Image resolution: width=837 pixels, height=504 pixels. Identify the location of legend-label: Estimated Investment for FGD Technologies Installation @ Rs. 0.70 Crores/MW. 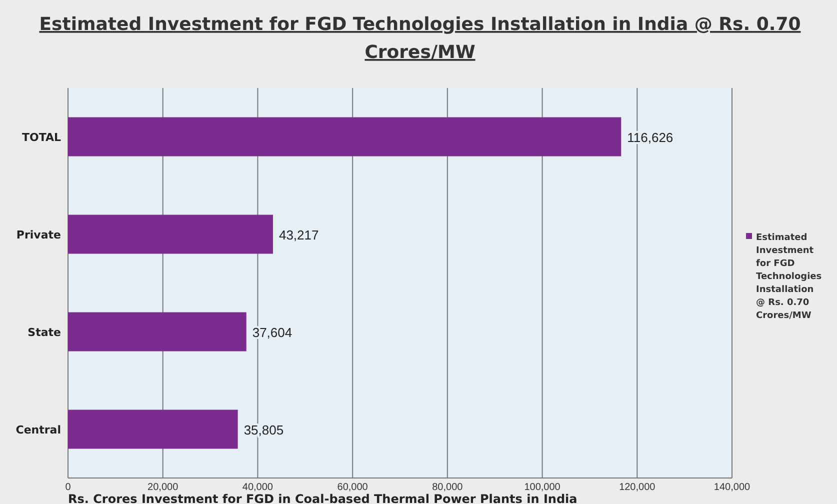
(789, 277).